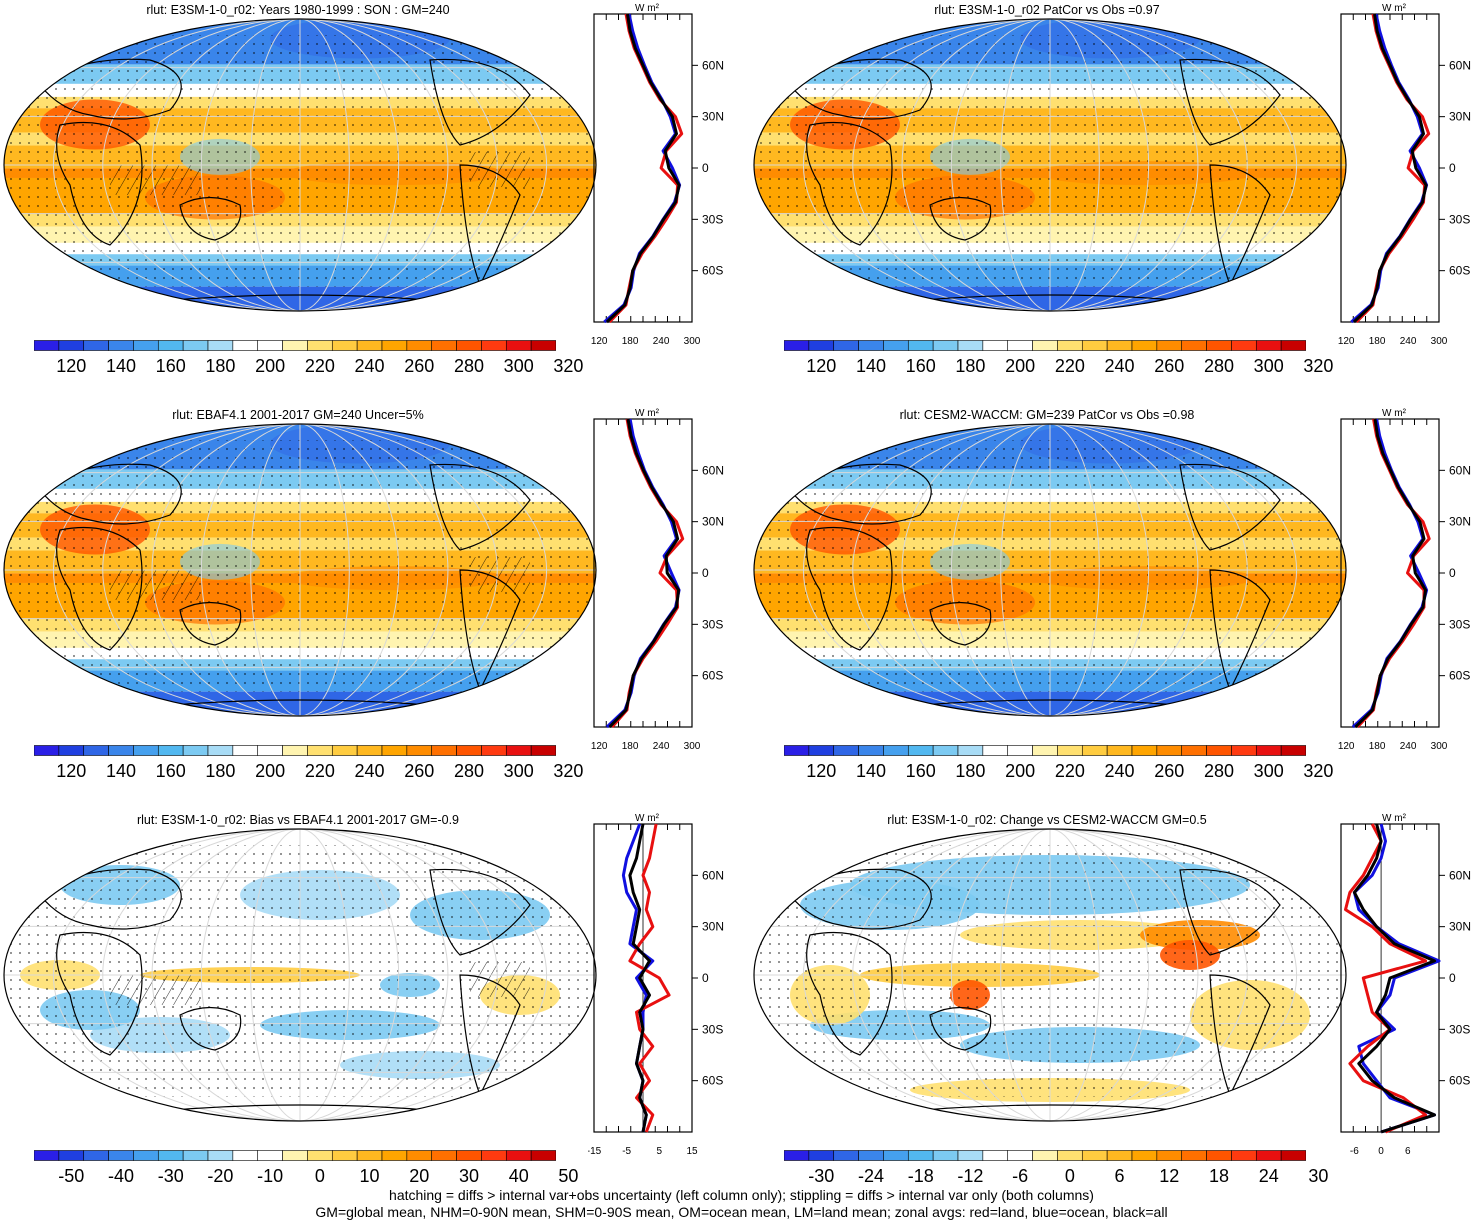  I want to click on colorbar-label: -30, so click(170, 1176).